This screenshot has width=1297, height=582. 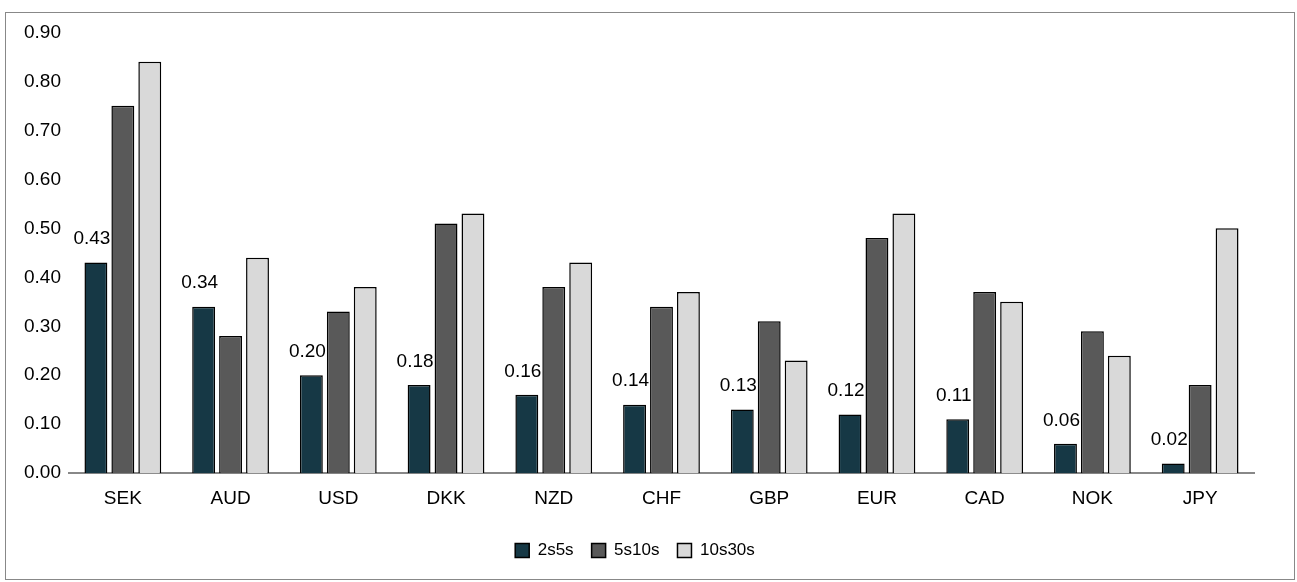 I want to click on legend-label: 2s5s, so click(x=555, y=550).